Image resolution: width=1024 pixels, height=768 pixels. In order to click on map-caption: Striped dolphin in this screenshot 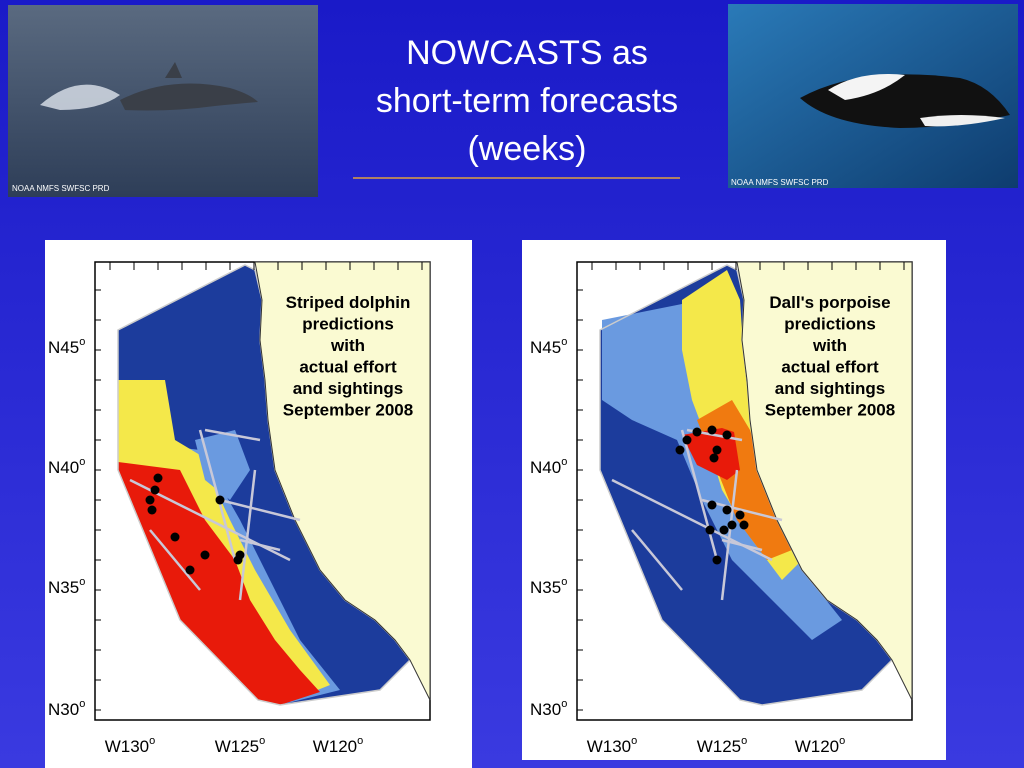, I will do `click(348, 302)`.